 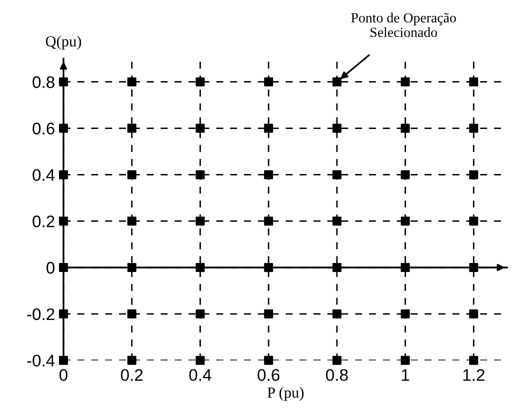 I want to click on x-tick-label: 0.6, so click(x=269, y=375).